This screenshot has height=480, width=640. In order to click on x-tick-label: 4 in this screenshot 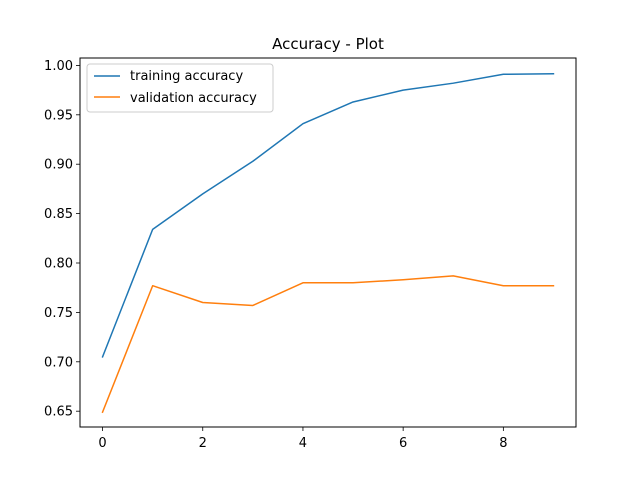, I will do `click(303, 443)`.